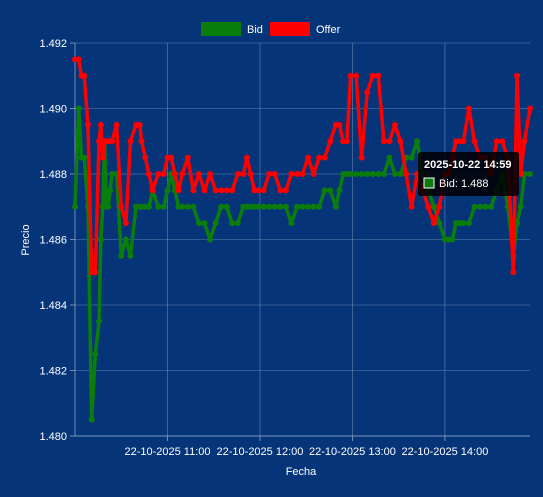 The height and width of the screenshot is (497, 543). Describe the element at coordinates (305, 29) in the screenshot. I see `legend-item-offer: Offer` at that location.